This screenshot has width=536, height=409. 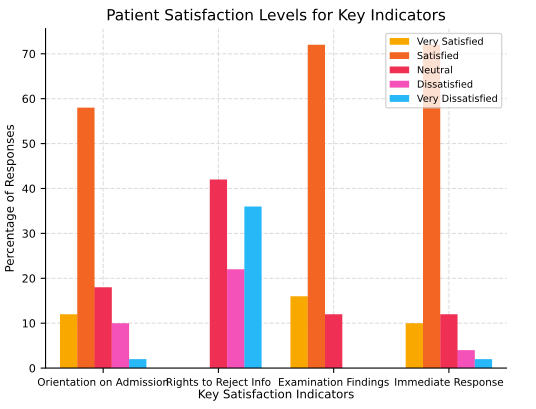 I want to click on x-axis-title: Key Satisfaction Indicators, so click(x=276, y=395).